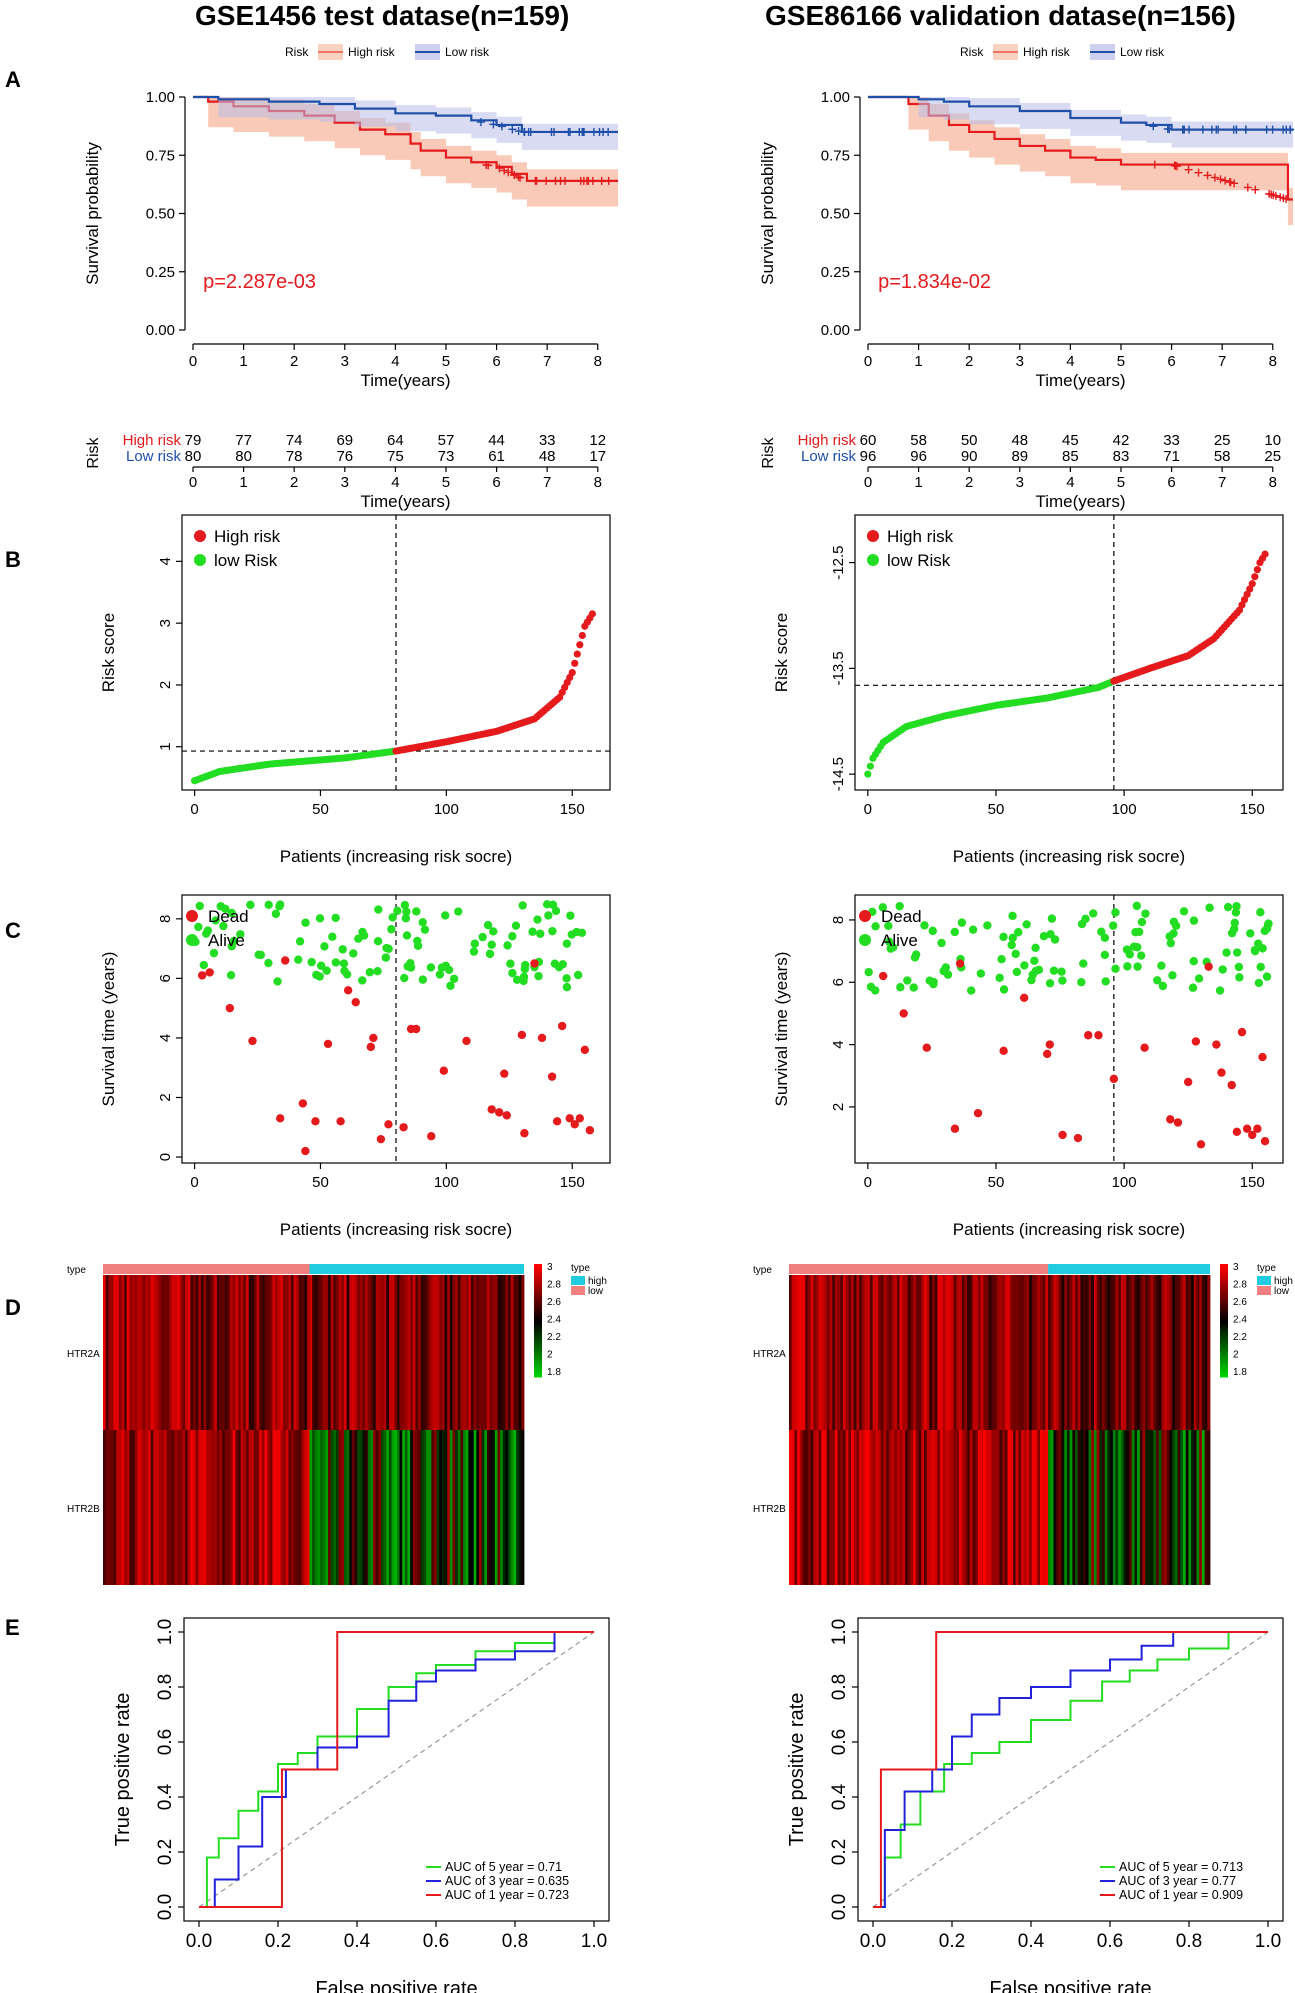 The width and height of the screenshot is (1295, 1993). I want to click on heatmap-type-label: type, so click(762, 1270).